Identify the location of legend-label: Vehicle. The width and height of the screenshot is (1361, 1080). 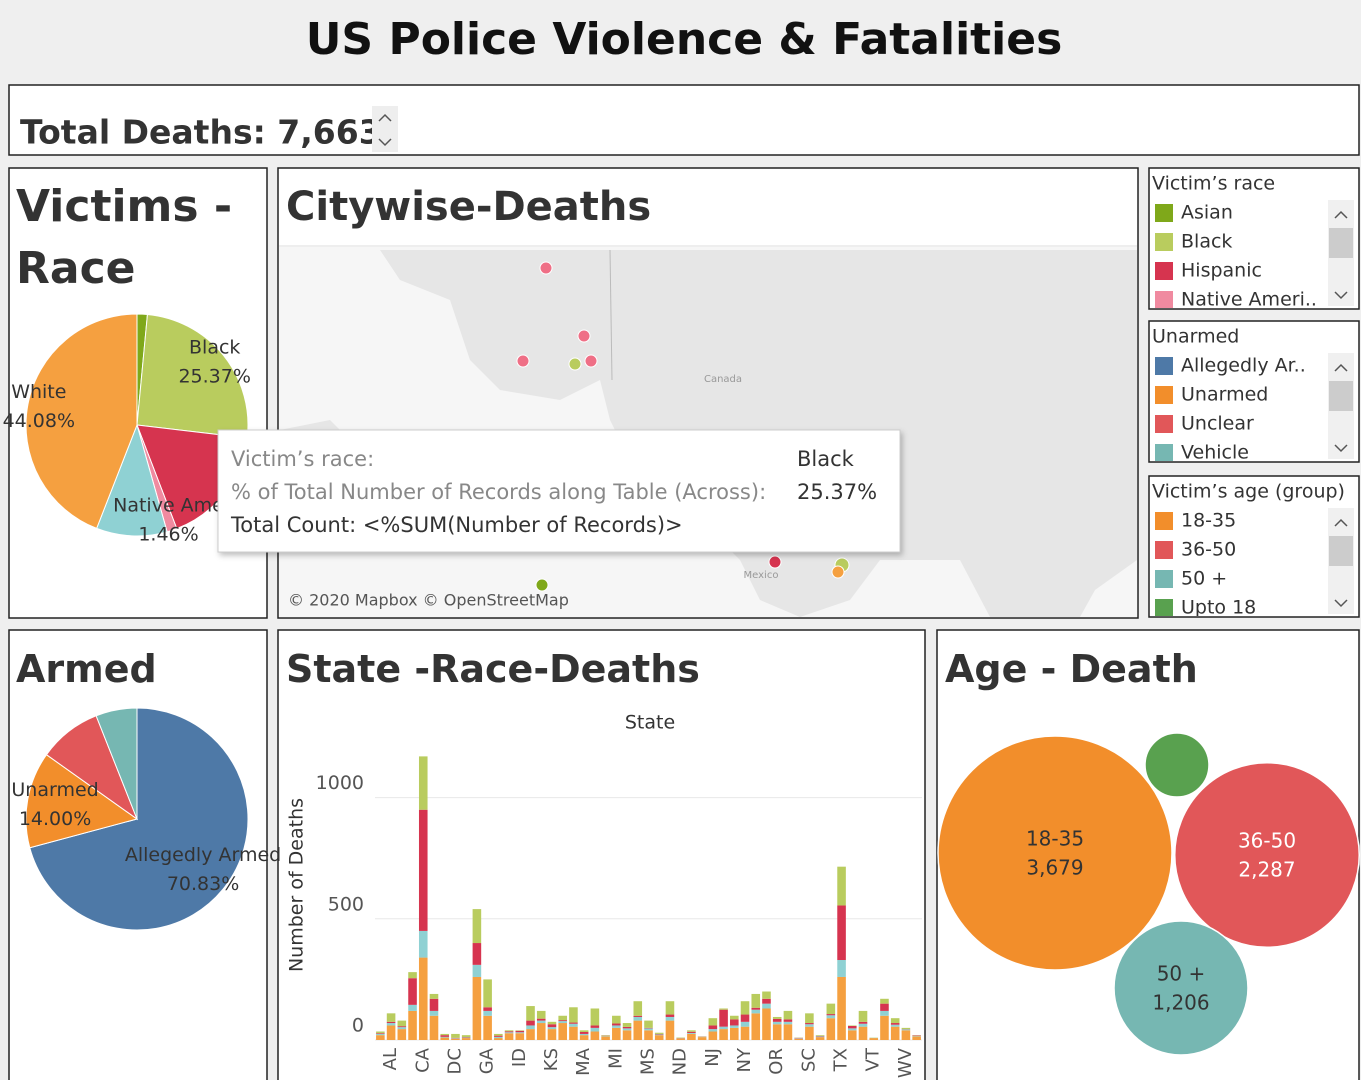
(1215, 453).